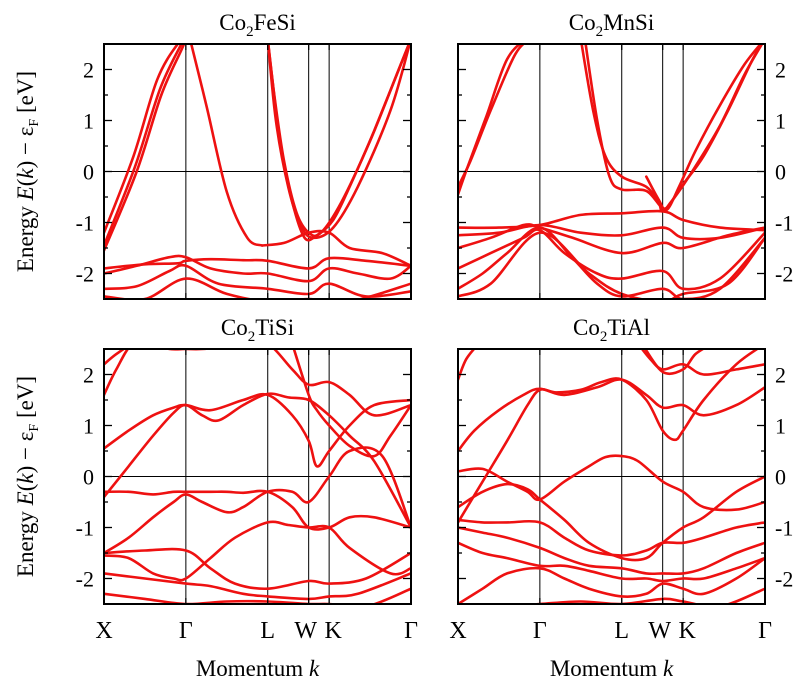  I want to click on panel-title: Co2FeSi, so click(257, 25).